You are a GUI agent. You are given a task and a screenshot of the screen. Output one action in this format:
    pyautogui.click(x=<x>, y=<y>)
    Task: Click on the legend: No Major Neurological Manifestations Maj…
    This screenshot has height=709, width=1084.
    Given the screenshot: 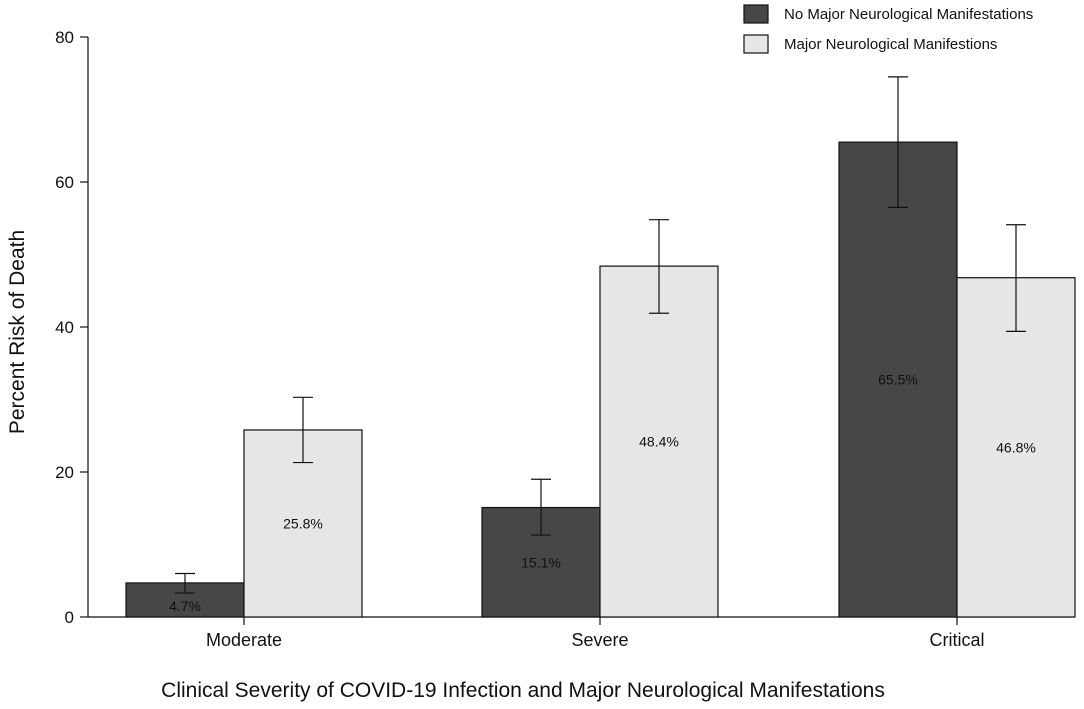 What is the action you would take?
    pyautogui.click(x=888, y=29)
    